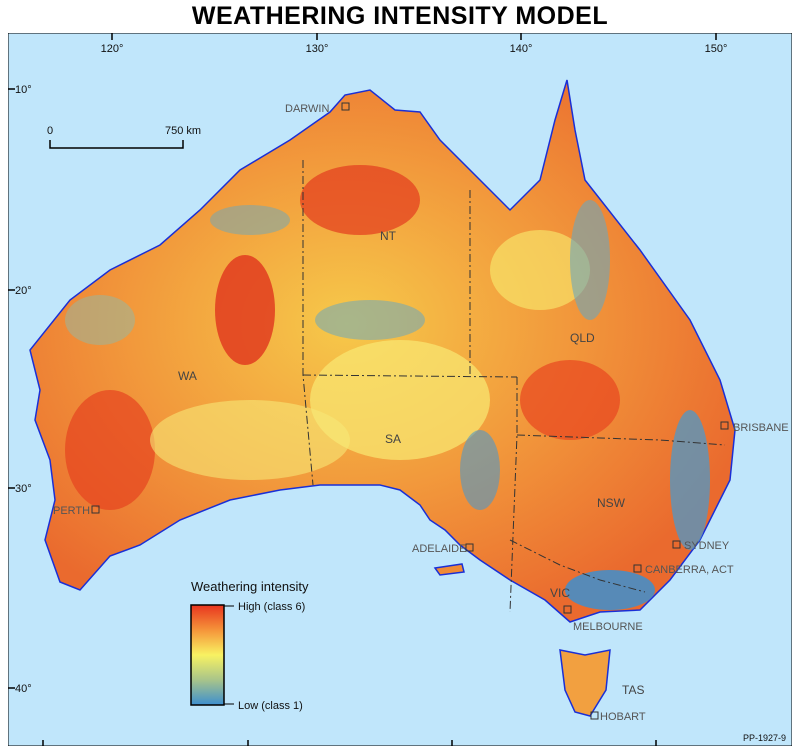 This screenshot has width=800, height=753. I want to click on legend-title: Weathering intensity, so click(250, 586).